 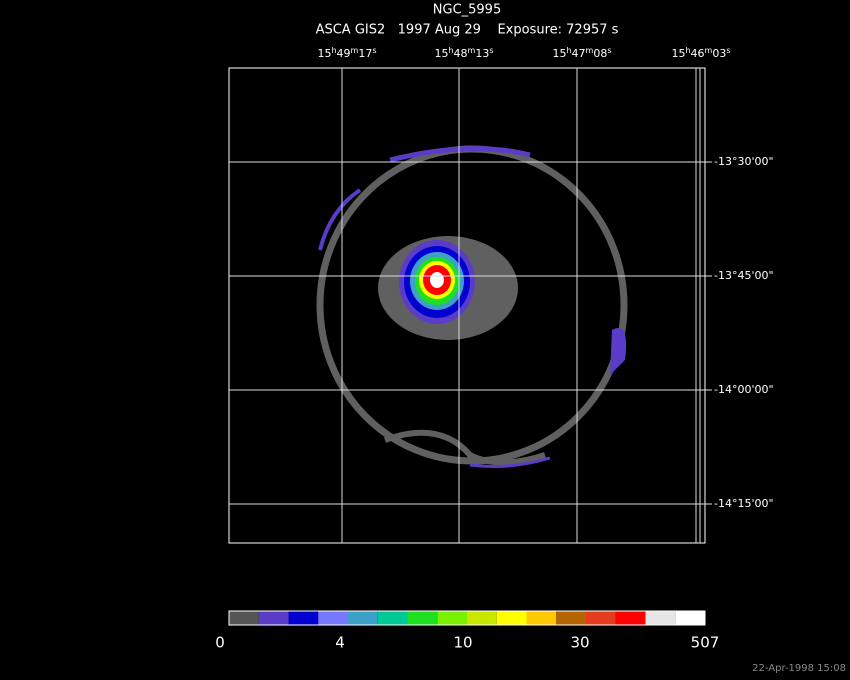 What do you see at coordinates (482, 53) in the screenshot?
I see `ra-value: 13` at bounding box center [482, 53].